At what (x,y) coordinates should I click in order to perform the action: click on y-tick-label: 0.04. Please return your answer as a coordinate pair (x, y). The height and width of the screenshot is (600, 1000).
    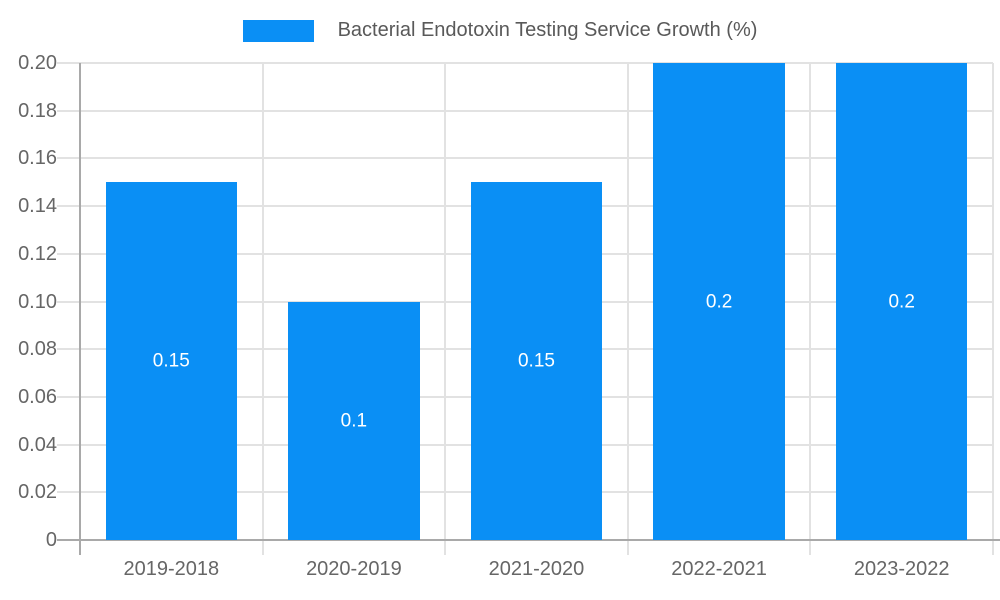
    Looking at the image, I should click on (37, 444).